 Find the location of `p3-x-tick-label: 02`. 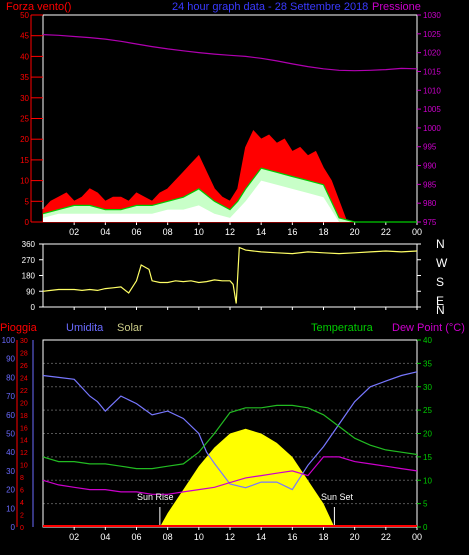

p3-x-tick-label: 02 is located at coordinates (74, 537).